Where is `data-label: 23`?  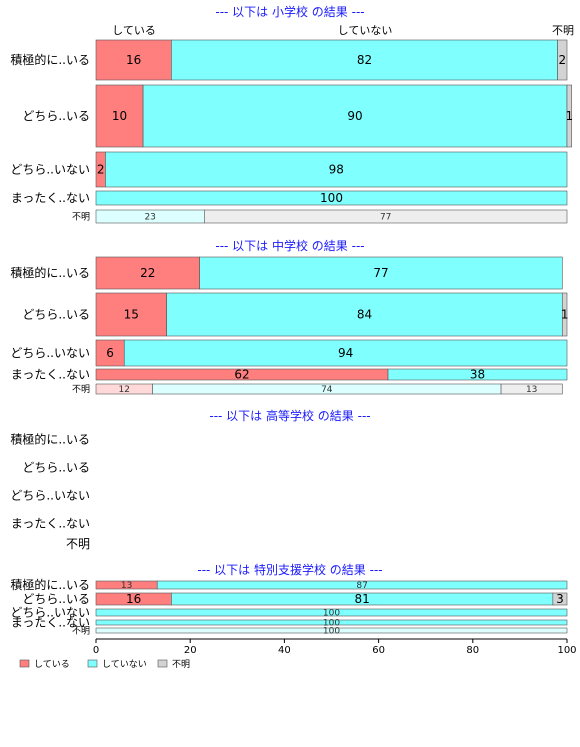
data-label: 23 is located at coordinates (149, 218).